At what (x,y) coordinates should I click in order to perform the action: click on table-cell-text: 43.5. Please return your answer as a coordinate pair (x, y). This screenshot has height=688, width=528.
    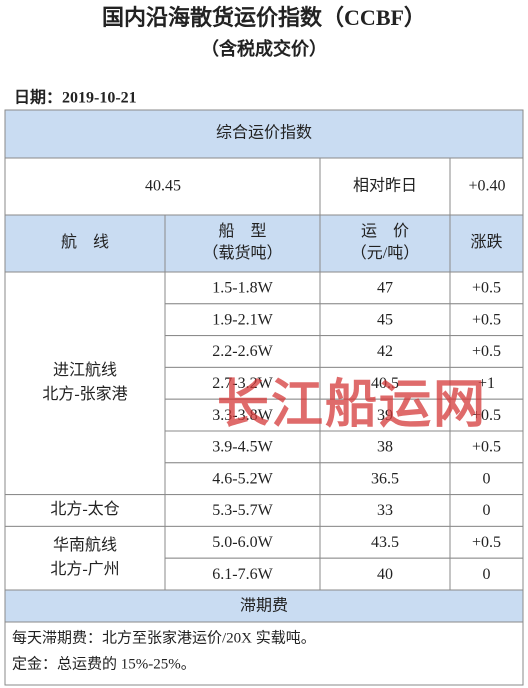
    Looking at the image, I should click on (385, 542).